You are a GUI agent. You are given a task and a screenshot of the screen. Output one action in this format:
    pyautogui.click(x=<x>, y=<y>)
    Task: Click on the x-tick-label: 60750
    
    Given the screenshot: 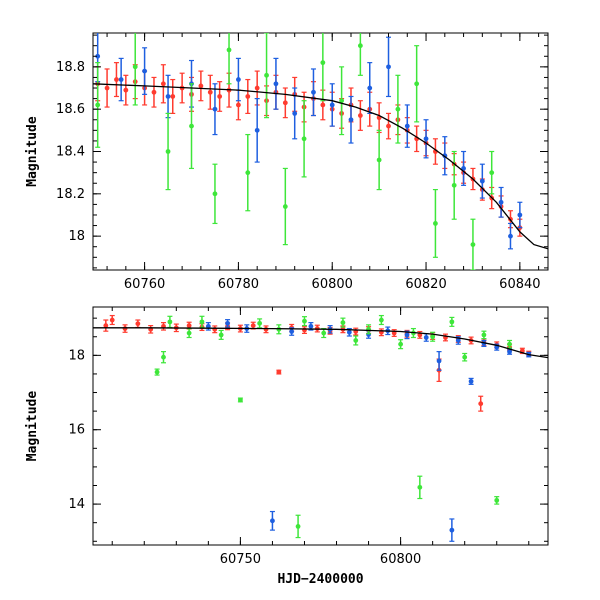 What is the action you would take?
    pyautogui.click(x=240, y=559)
    